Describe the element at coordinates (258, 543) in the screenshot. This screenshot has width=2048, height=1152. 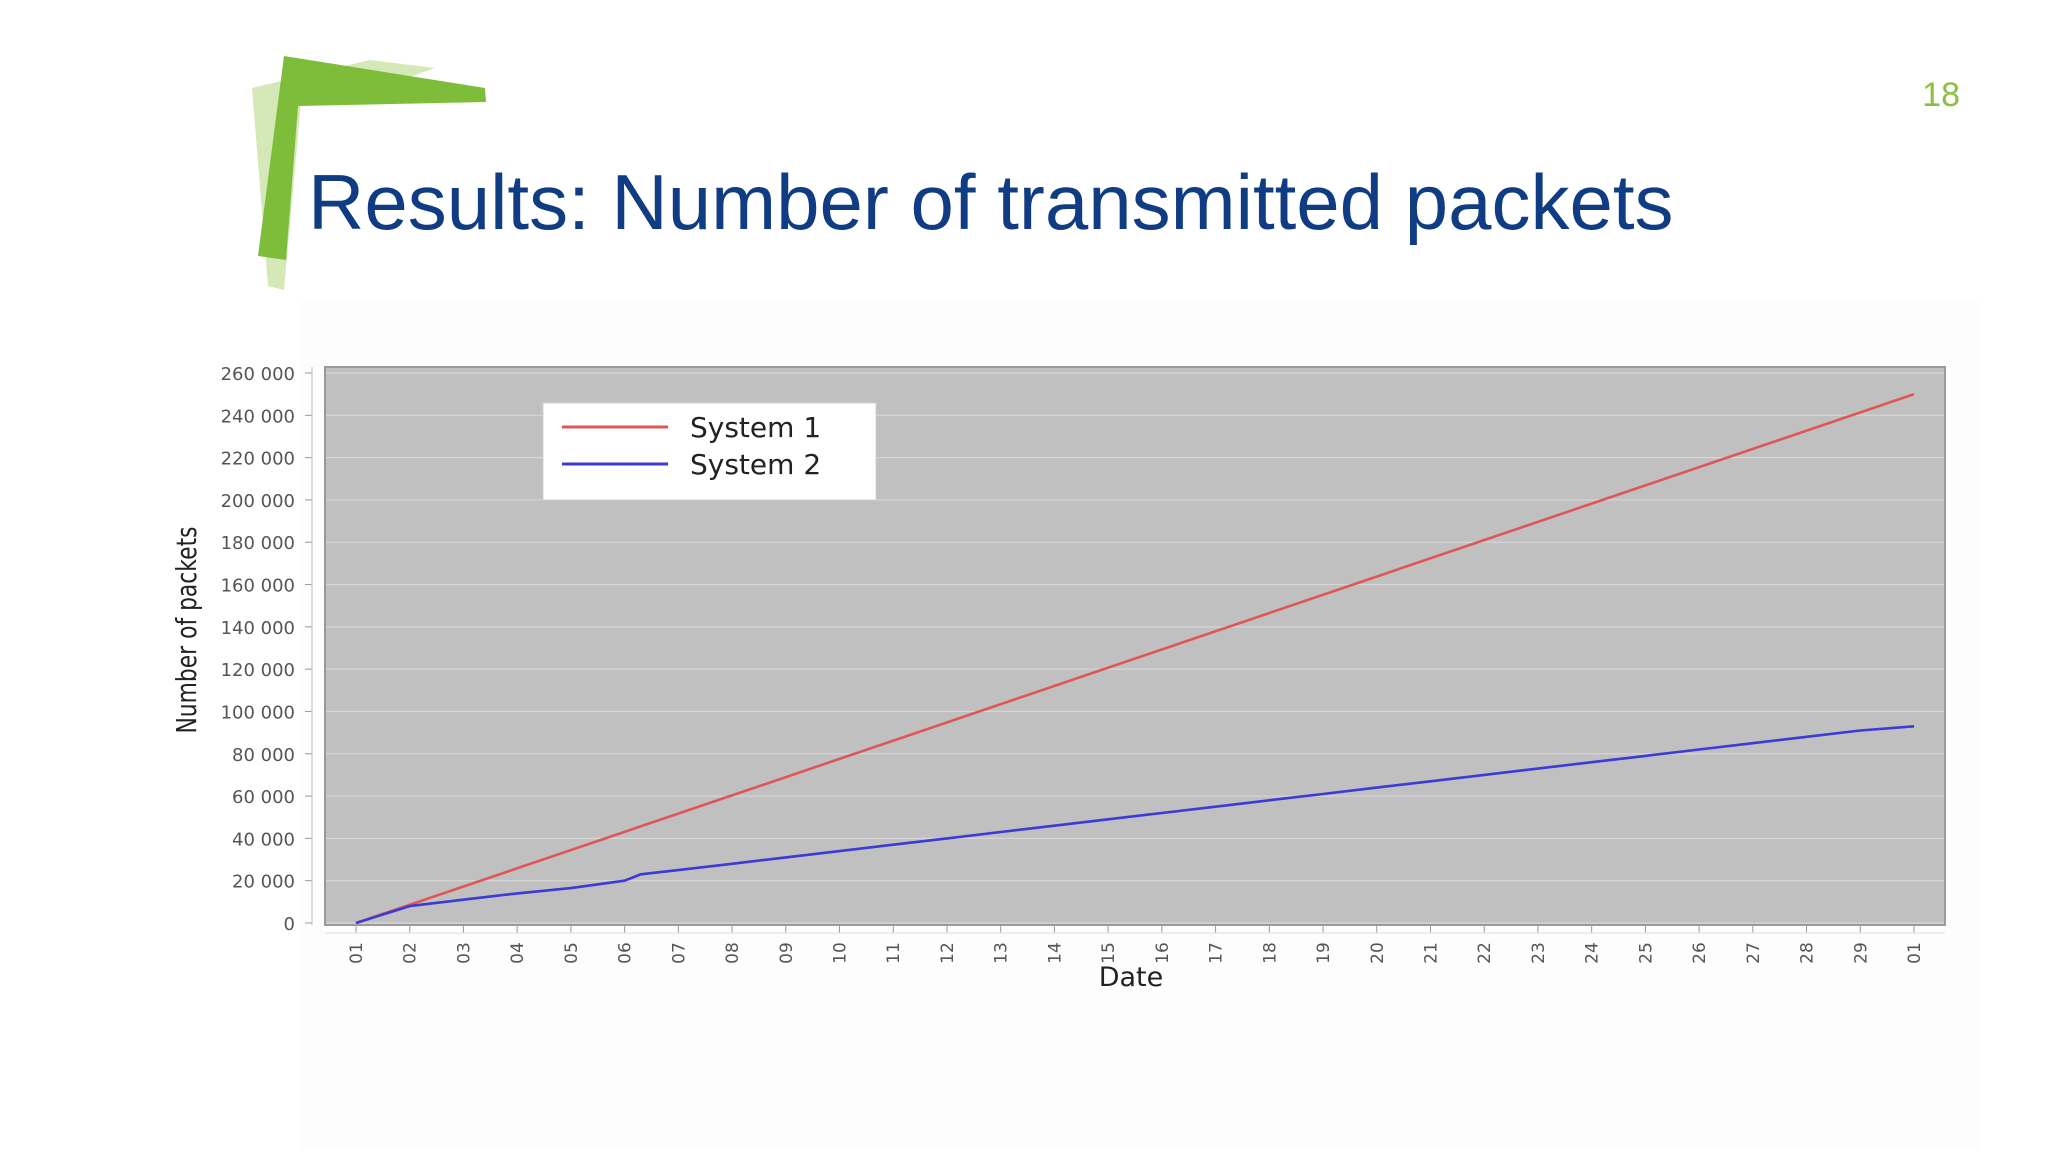
I see `y-tick-label: 180 000` at that location.